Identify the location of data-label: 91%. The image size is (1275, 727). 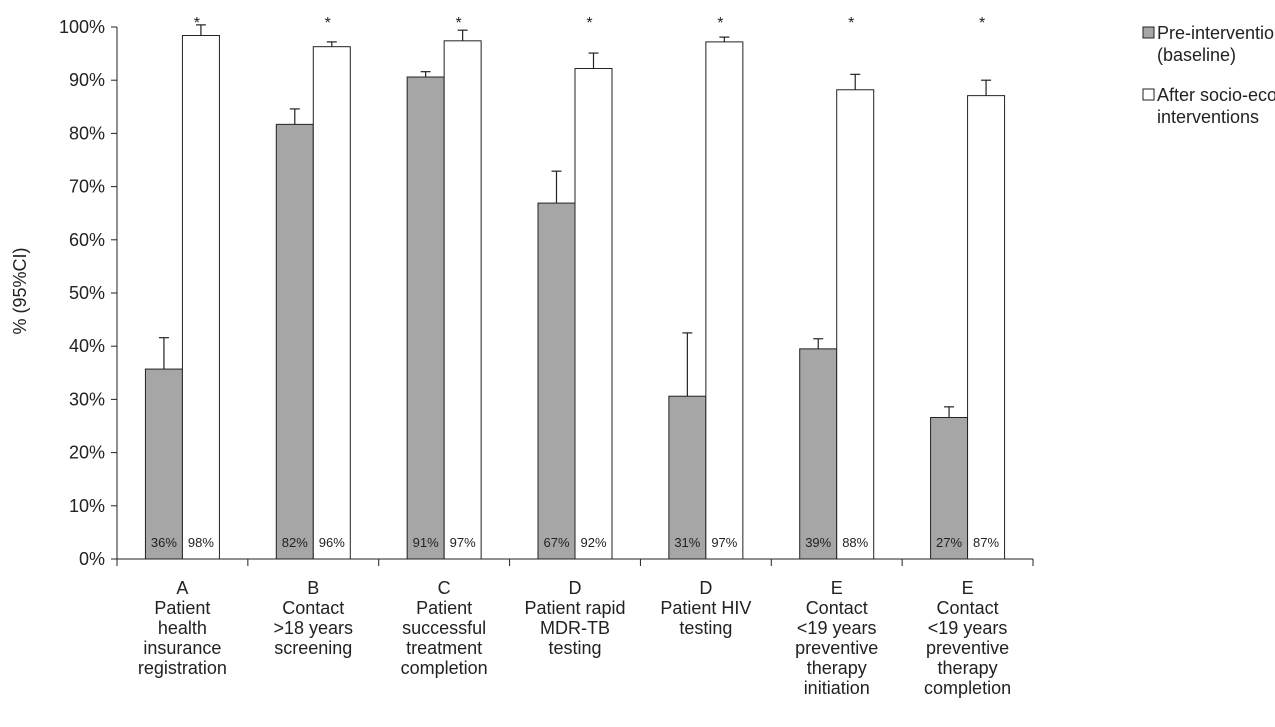
(426, 542).